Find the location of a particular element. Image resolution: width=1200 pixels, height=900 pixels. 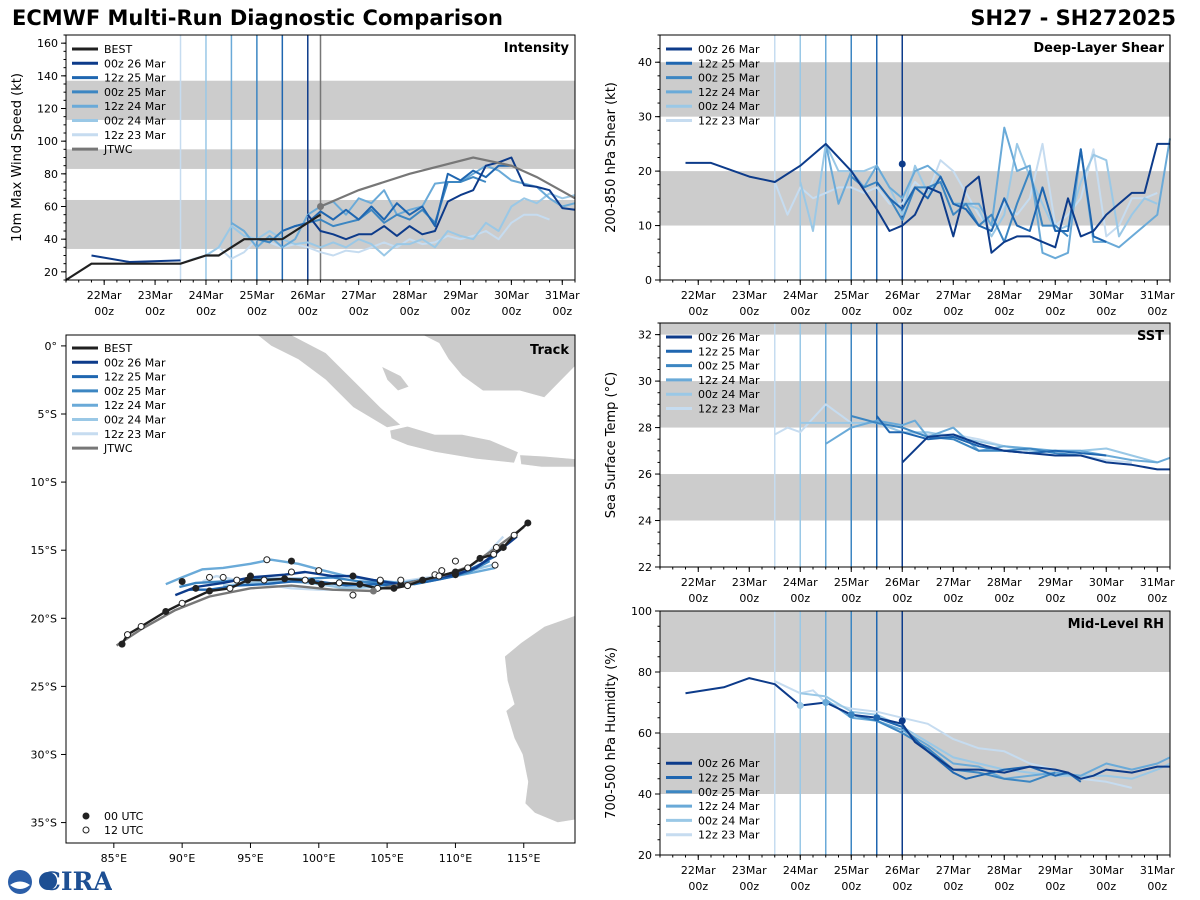

panel-title: Deep-Layer Shear is located at coordinates (1098, 48).